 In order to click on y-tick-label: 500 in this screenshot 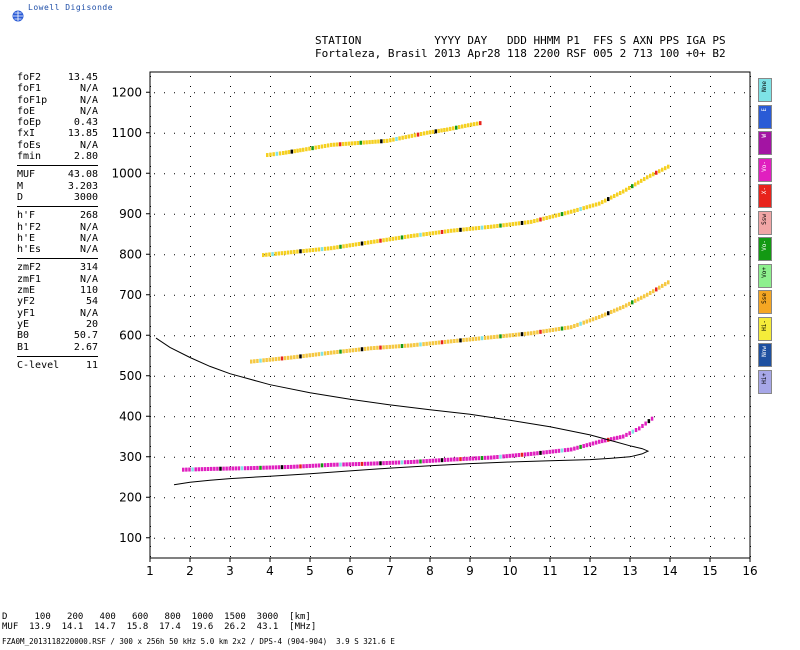, I will do `click(130, 376)`.